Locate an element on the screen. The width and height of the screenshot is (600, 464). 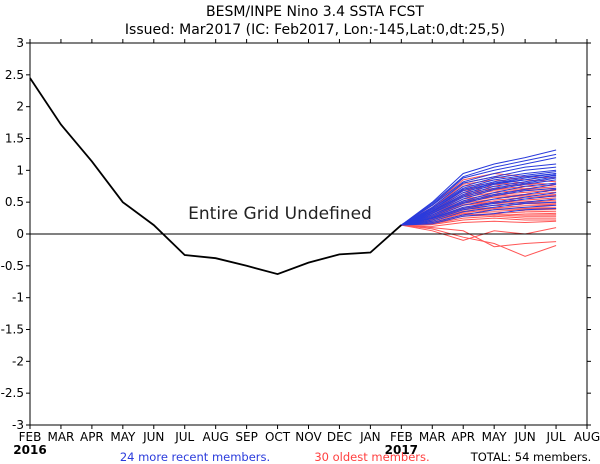
grid-undefined-annotation: Entire Grid Undefined is located at coordinates (280, 214).